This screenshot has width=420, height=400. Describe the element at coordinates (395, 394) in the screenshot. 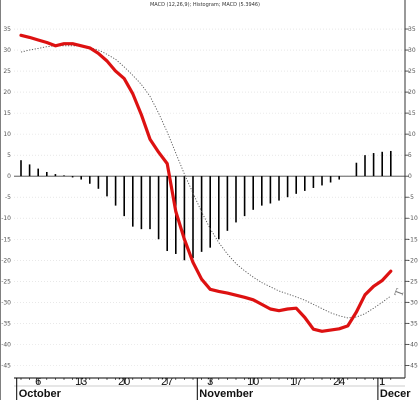

I see `month-label: Decer` at that location.